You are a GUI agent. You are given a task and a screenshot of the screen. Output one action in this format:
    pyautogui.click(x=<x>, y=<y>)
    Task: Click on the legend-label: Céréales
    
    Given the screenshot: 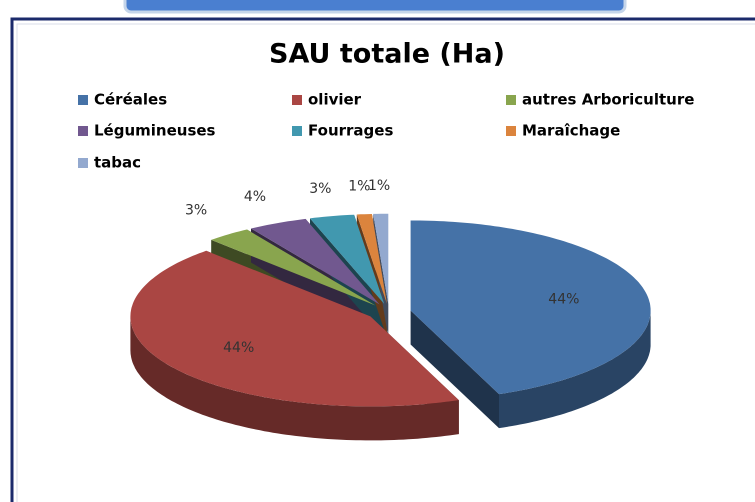 What is the action you would take?
    pyautogui.click(x=130, y=100)
    